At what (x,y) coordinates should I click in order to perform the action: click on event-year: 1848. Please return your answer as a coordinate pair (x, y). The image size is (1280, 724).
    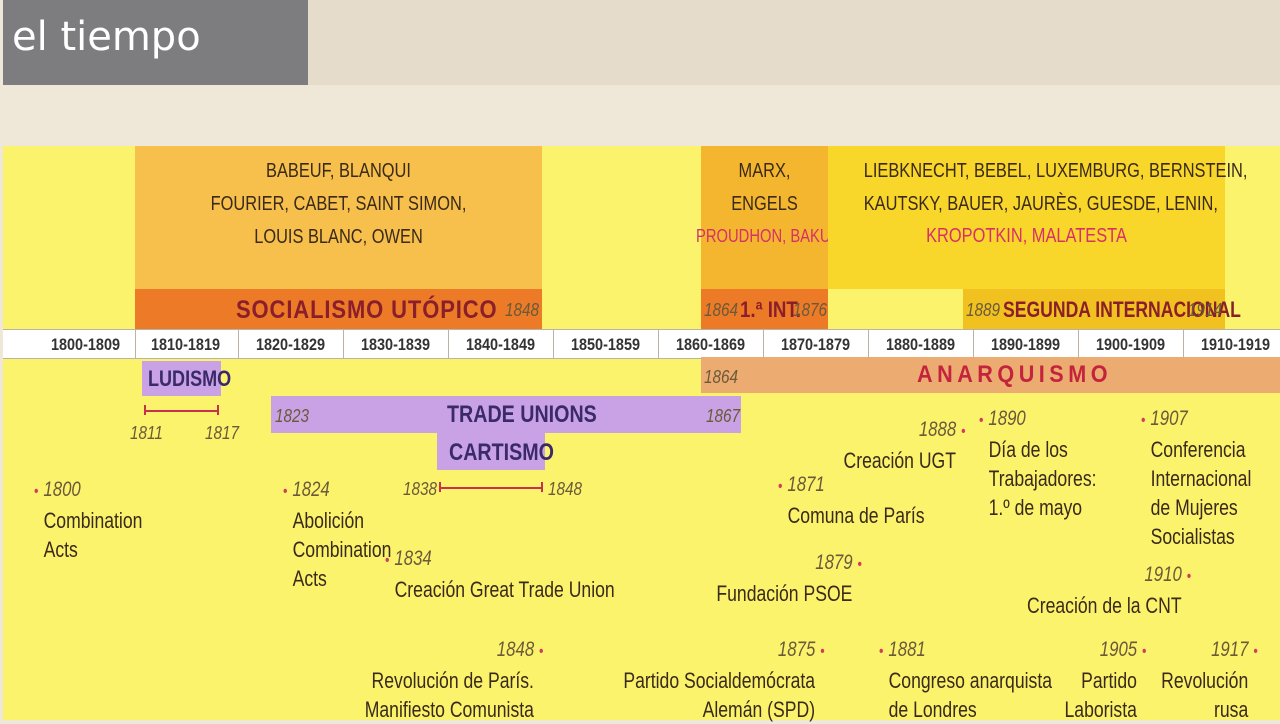
    Looking at the image, I should click on (516, 649).